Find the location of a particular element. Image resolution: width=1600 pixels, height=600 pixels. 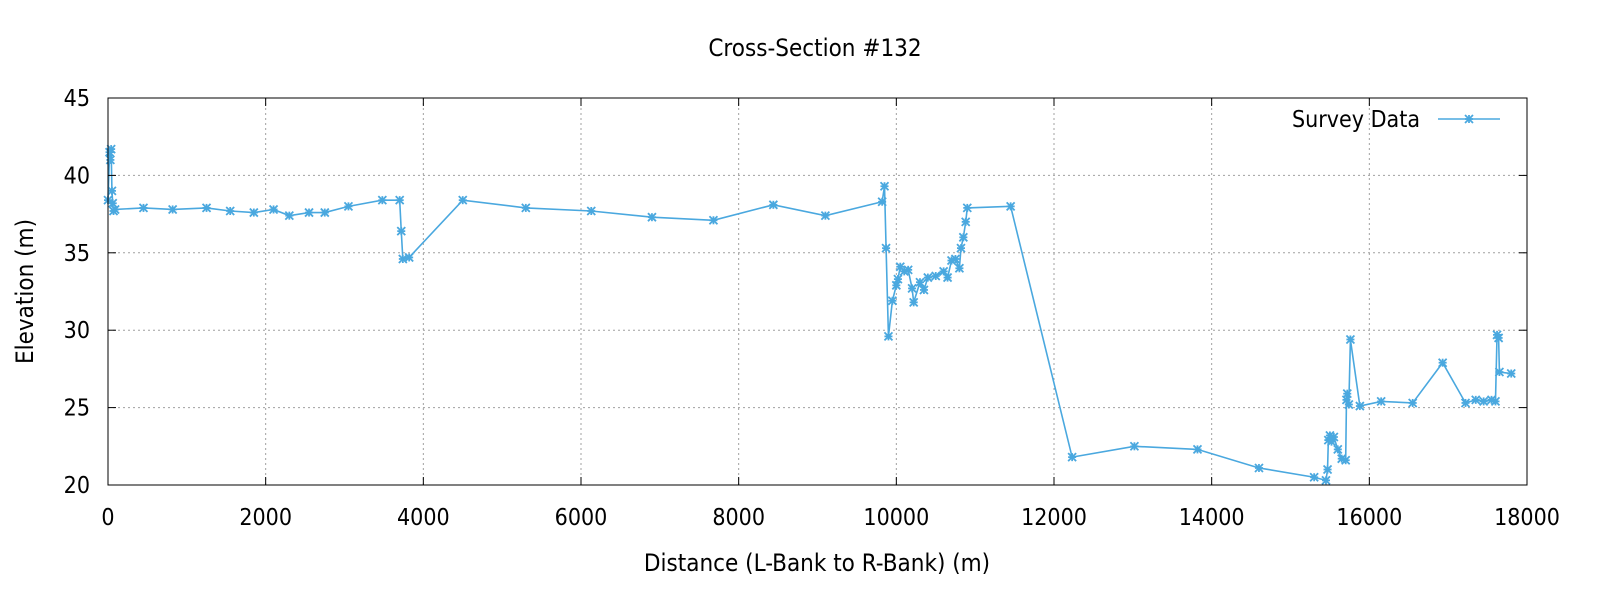

x-tick-label: 16000 is located at coordinates (1369, 518).